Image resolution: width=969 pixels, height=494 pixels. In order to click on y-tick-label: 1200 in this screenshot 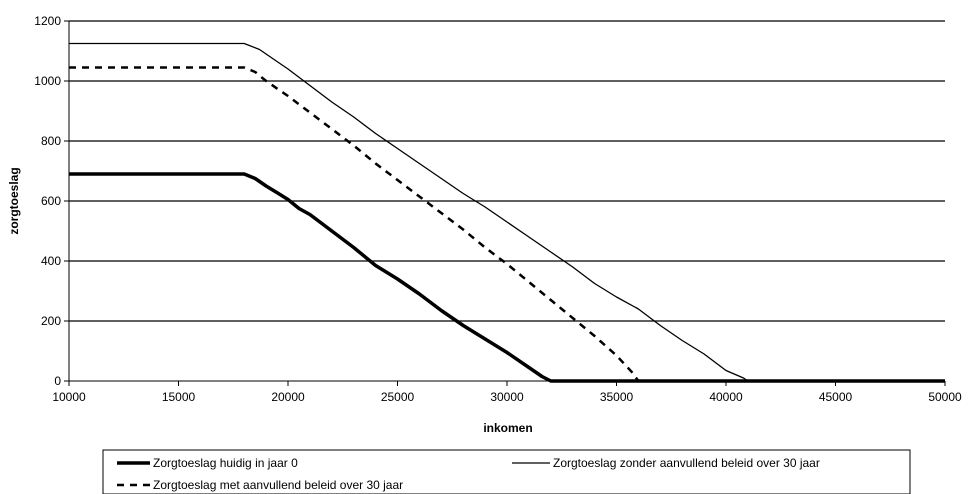, I will do `click(47, 21)`.